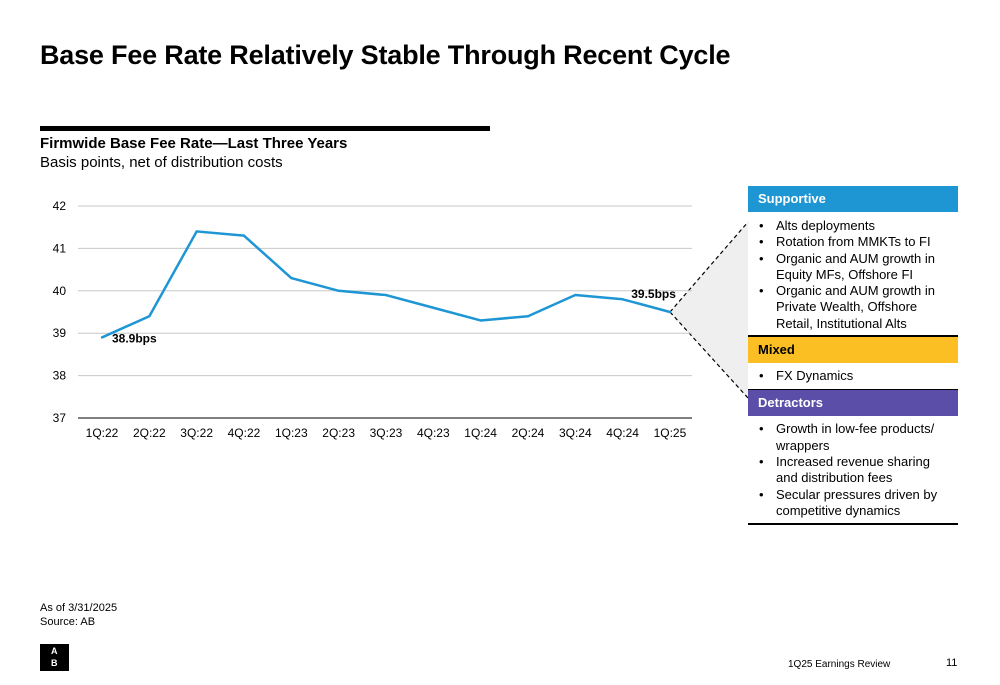 The width and height of the screenshot is (1000, 685). I want to click on y-tick-label: 37, so click(60, 418).